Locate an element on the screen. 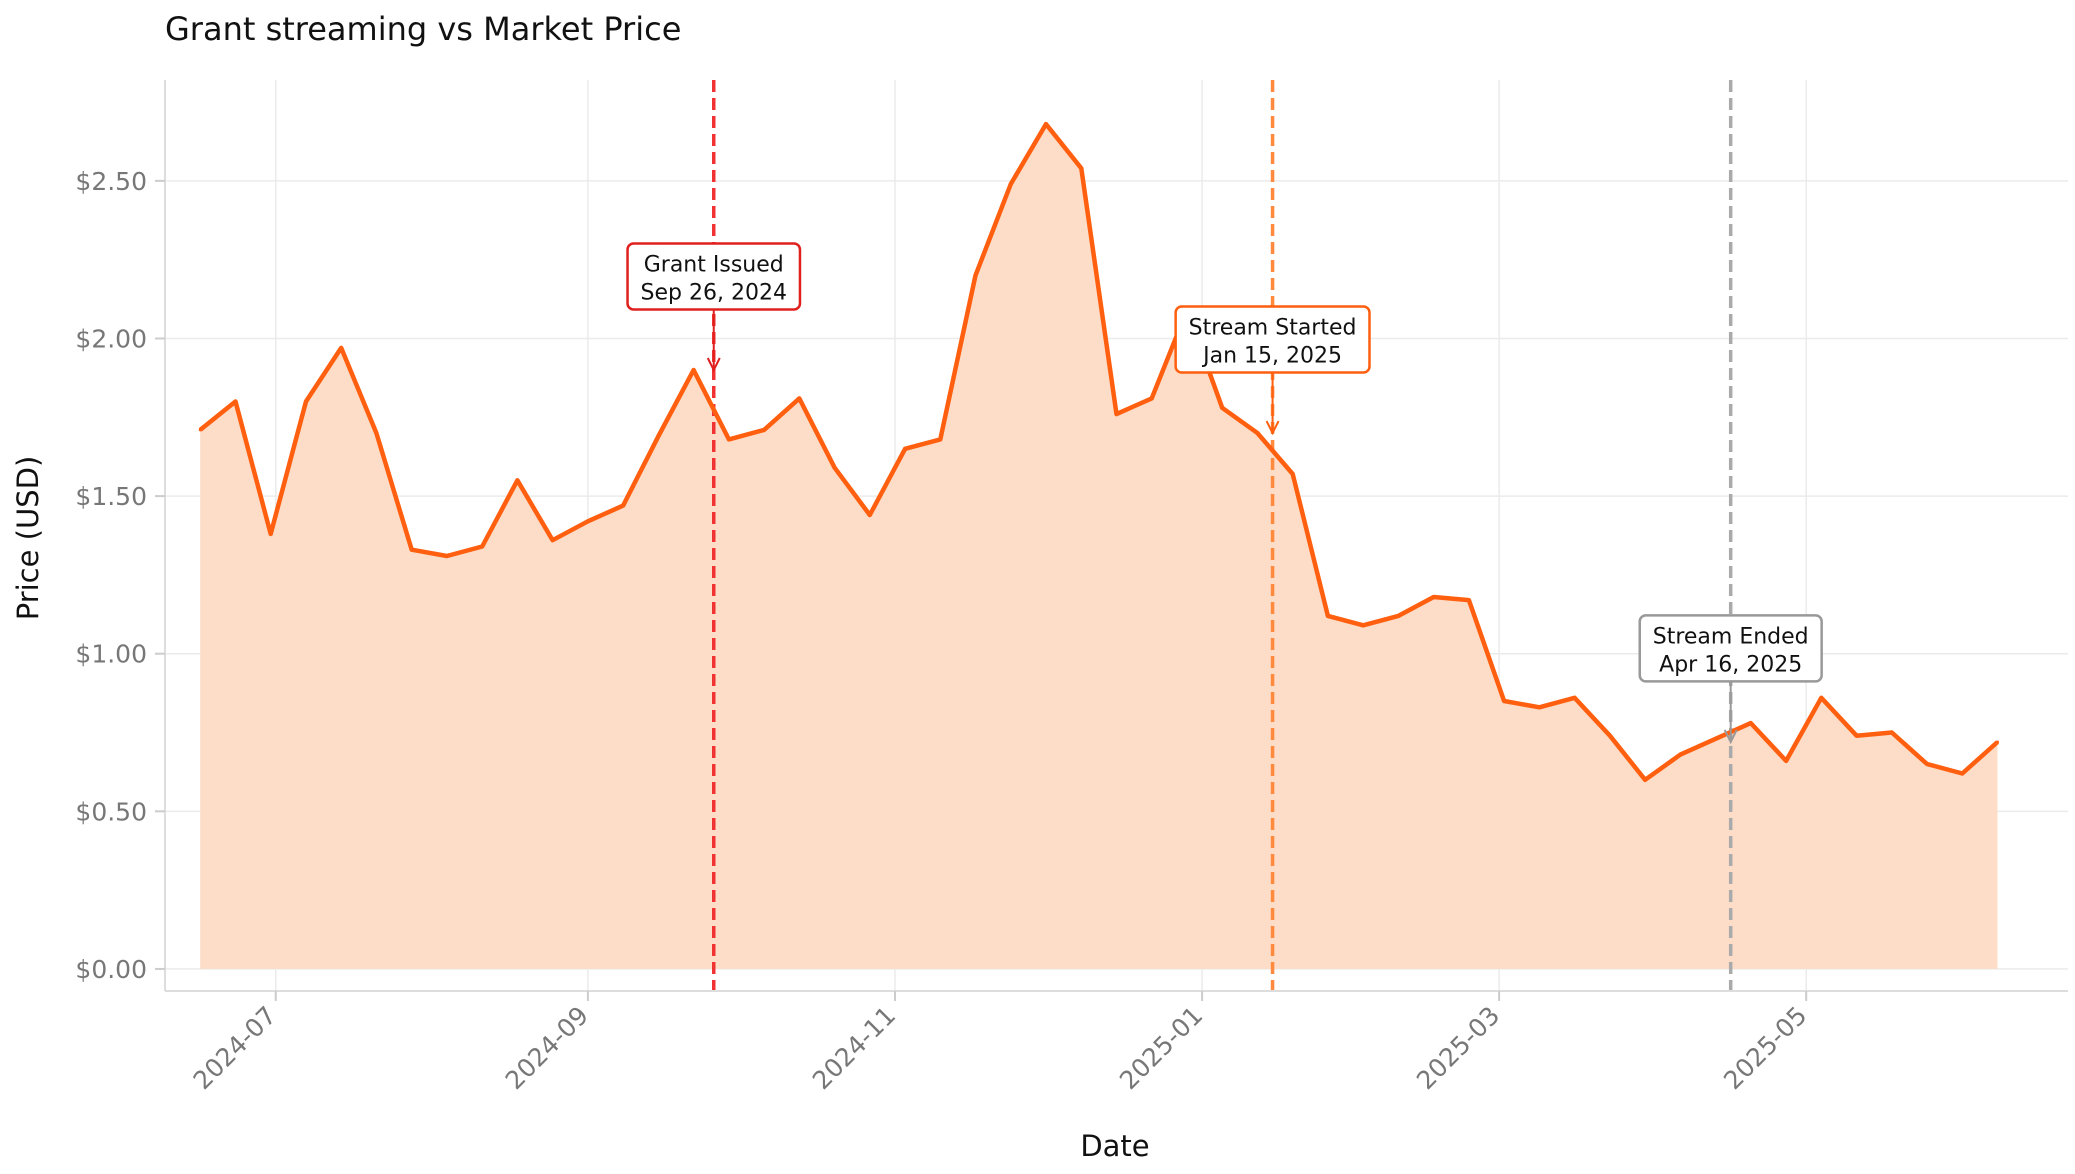 This screenshot has height=1174, width=2075. y-tick-label-0: $0.00 is located at coordinates (111, 969).